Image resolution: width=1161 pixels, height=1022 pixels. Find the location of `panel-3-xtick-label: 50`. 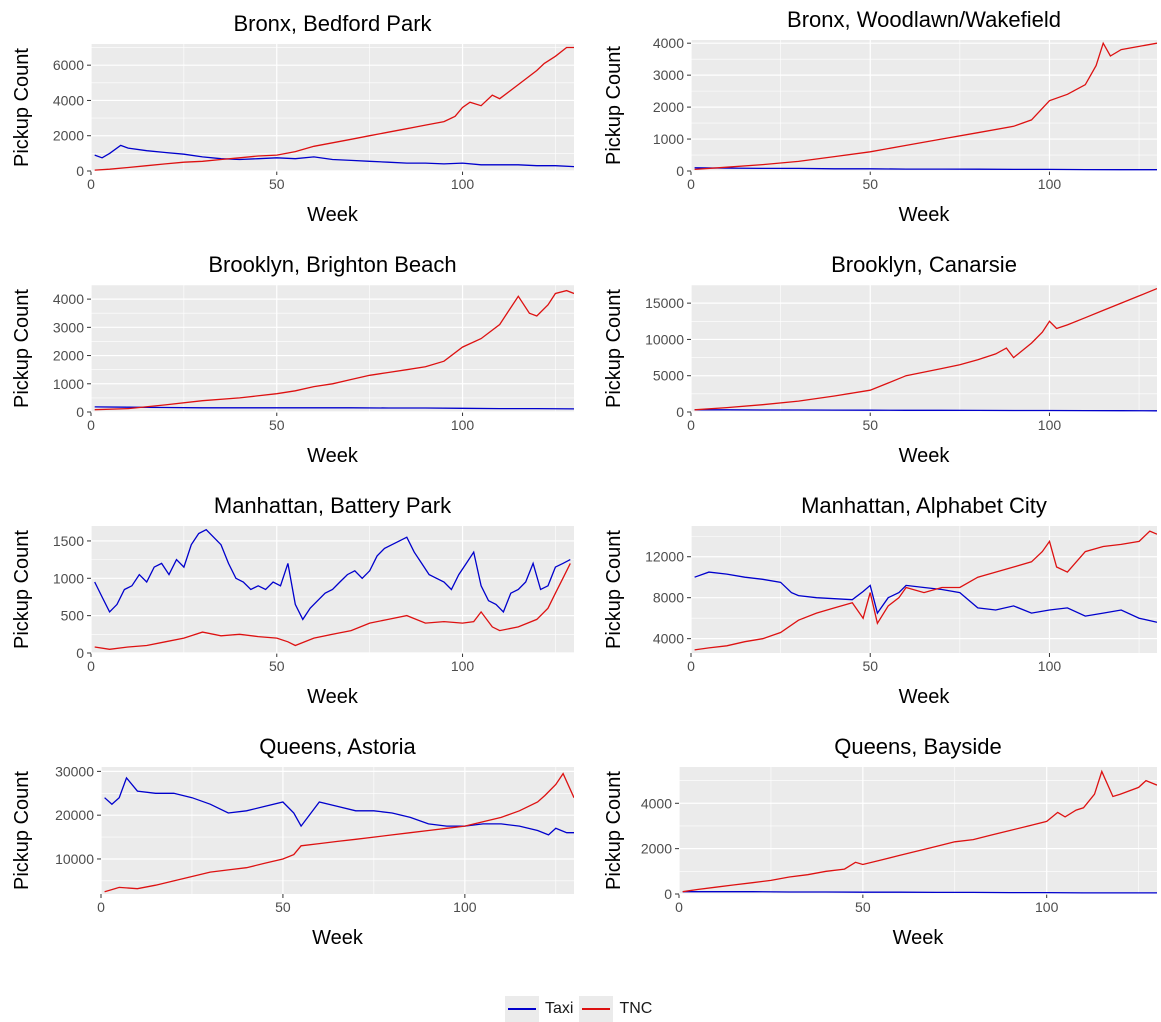

panel-3-xtick-label: 50 is located at coordinates (277, 425).